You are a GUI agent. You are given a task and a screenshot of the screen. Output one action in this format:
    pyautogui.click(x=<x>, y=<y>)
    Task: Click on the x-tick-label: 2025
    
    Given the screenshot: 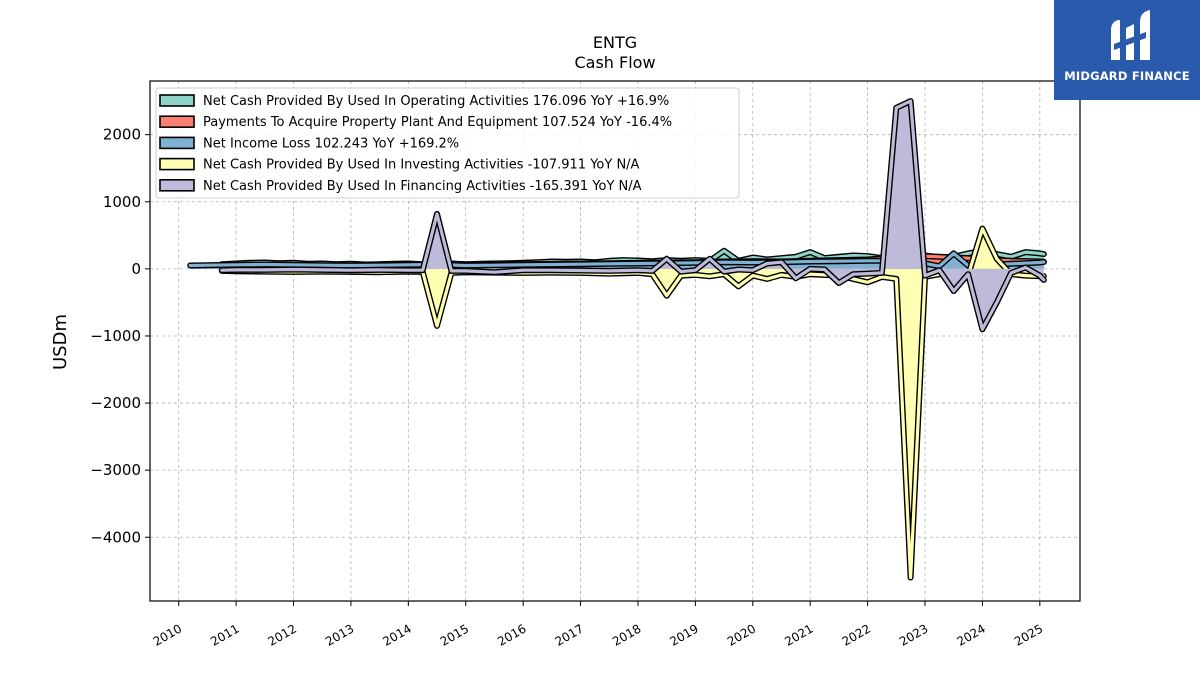 What is the action you would take?
    pyautogui.click(x=1028, y=634)
    